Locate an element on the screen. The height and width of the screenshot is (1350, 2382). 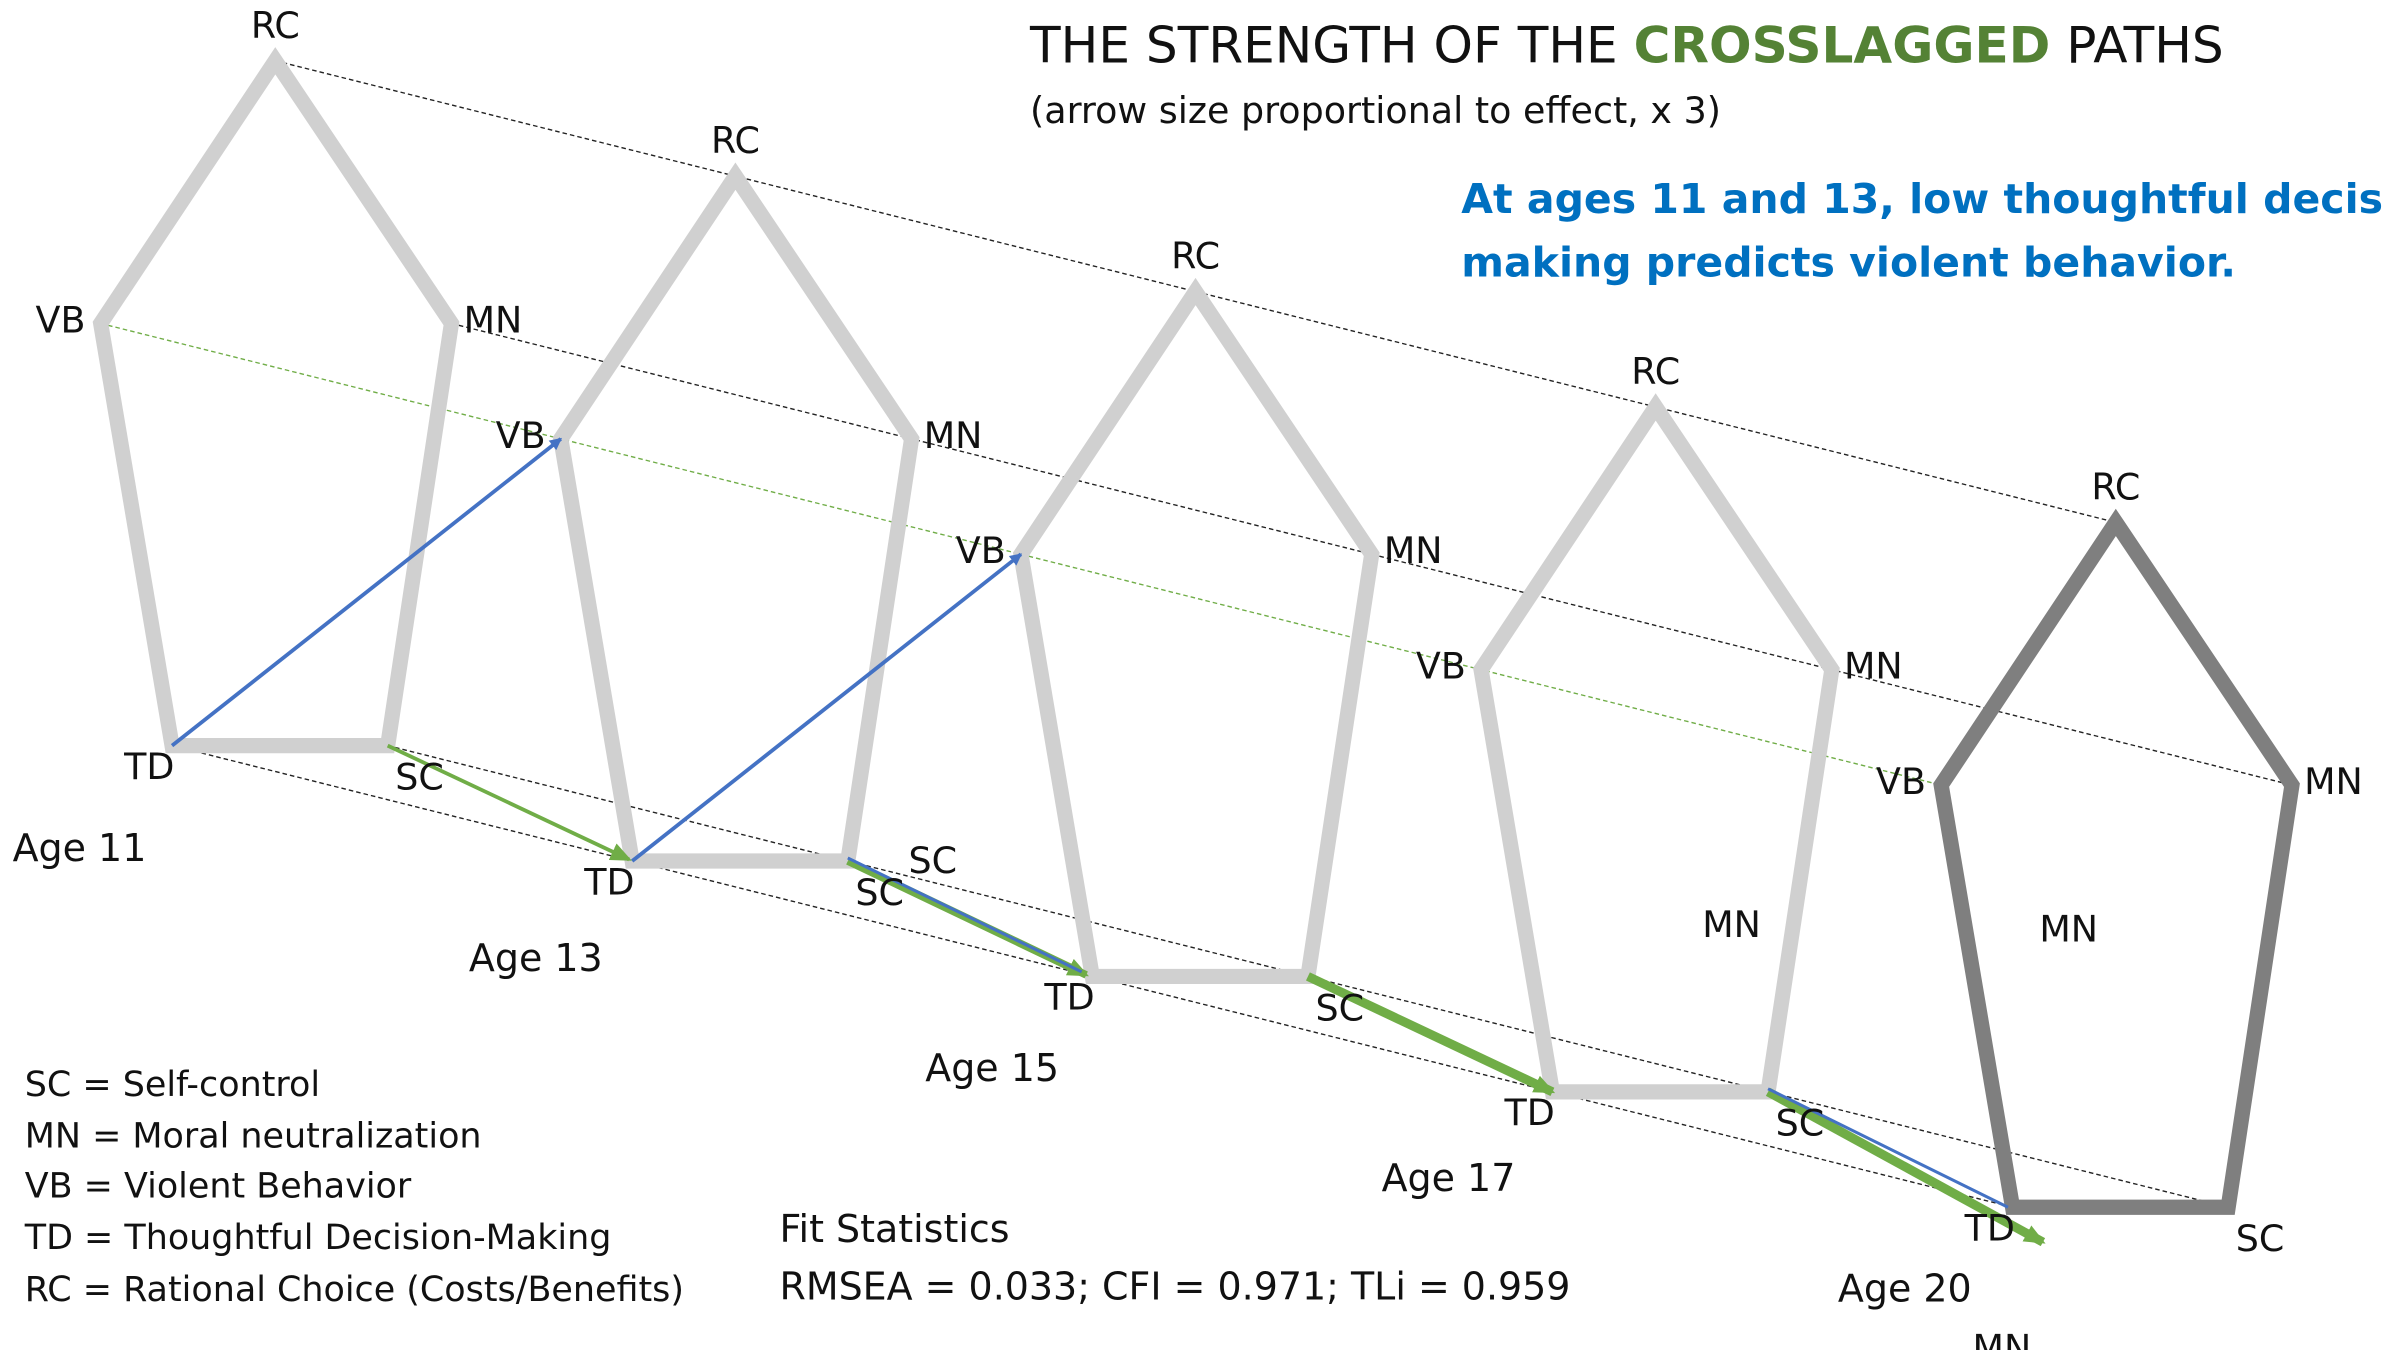
legend-item: RC = Rational Choice (Costs/Benefits) is located at coordinates (354, 1290).